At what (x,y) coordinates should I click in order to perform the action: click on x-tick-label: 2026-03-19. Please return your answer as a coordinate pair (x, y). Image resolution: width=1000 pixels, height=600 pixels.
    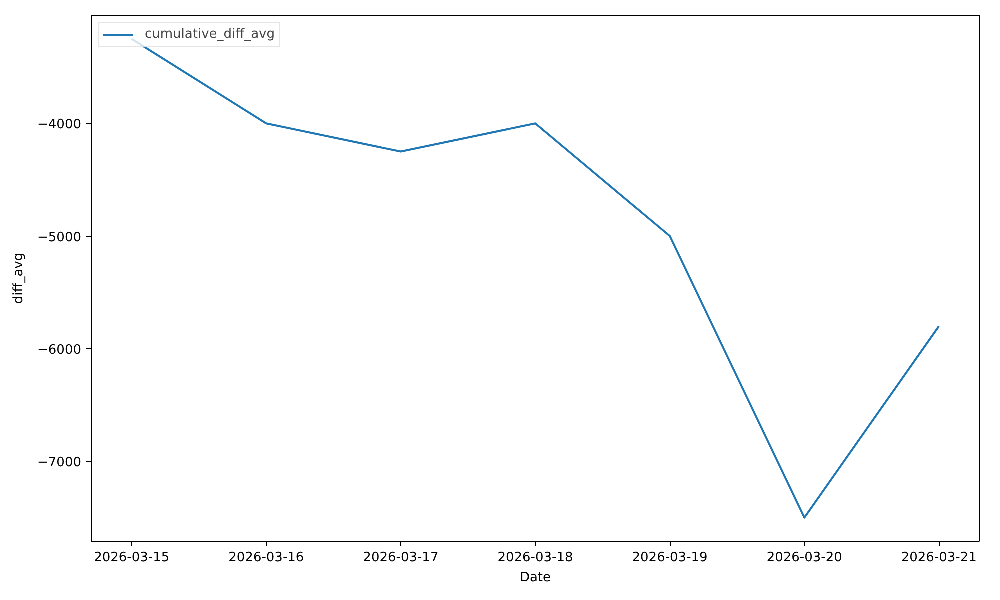
    Looking at the image, I should click on (670, 558).